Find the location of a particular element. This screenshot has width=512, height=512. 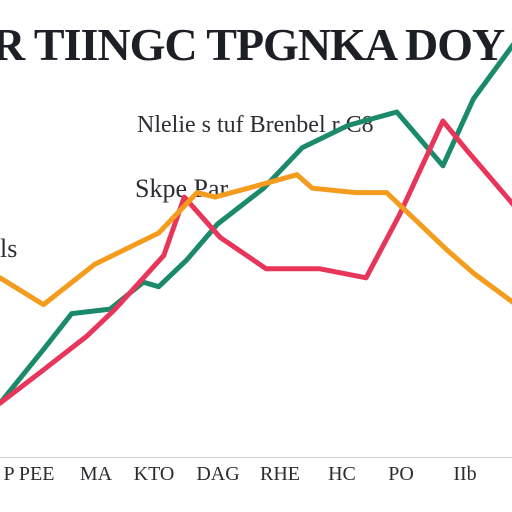

chart-title: R TIINGC TPGNKA DOY GLO is located at coordinates (256, 44).